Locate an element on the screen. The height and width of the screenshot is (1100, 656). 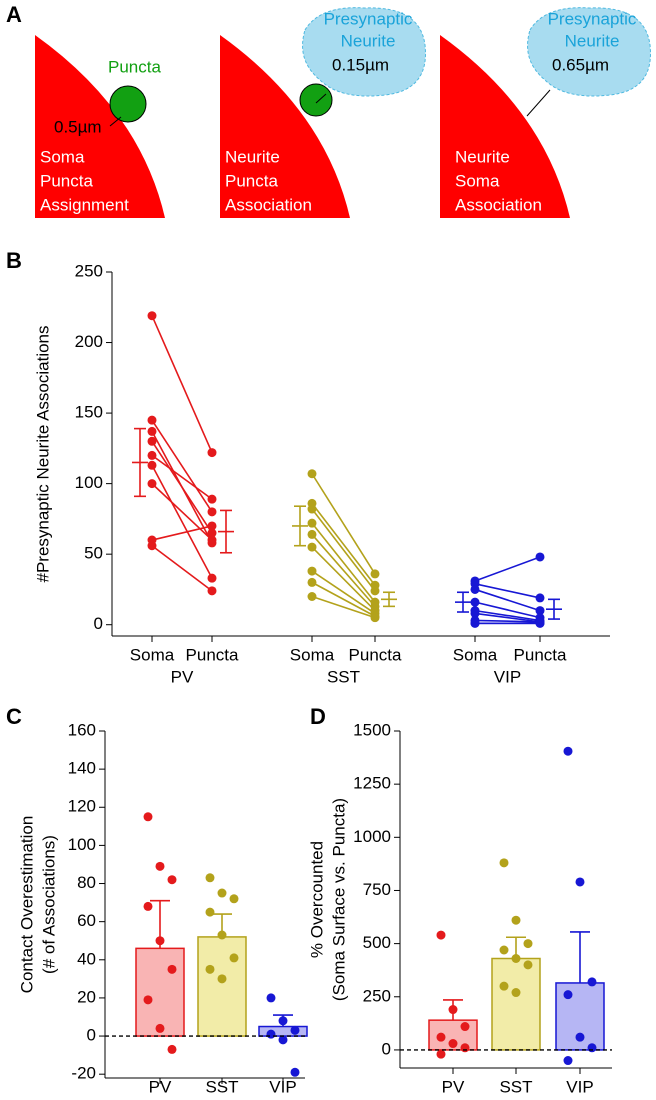
y-axis-title: (# of Associations) is located at coordinates (48, 904).